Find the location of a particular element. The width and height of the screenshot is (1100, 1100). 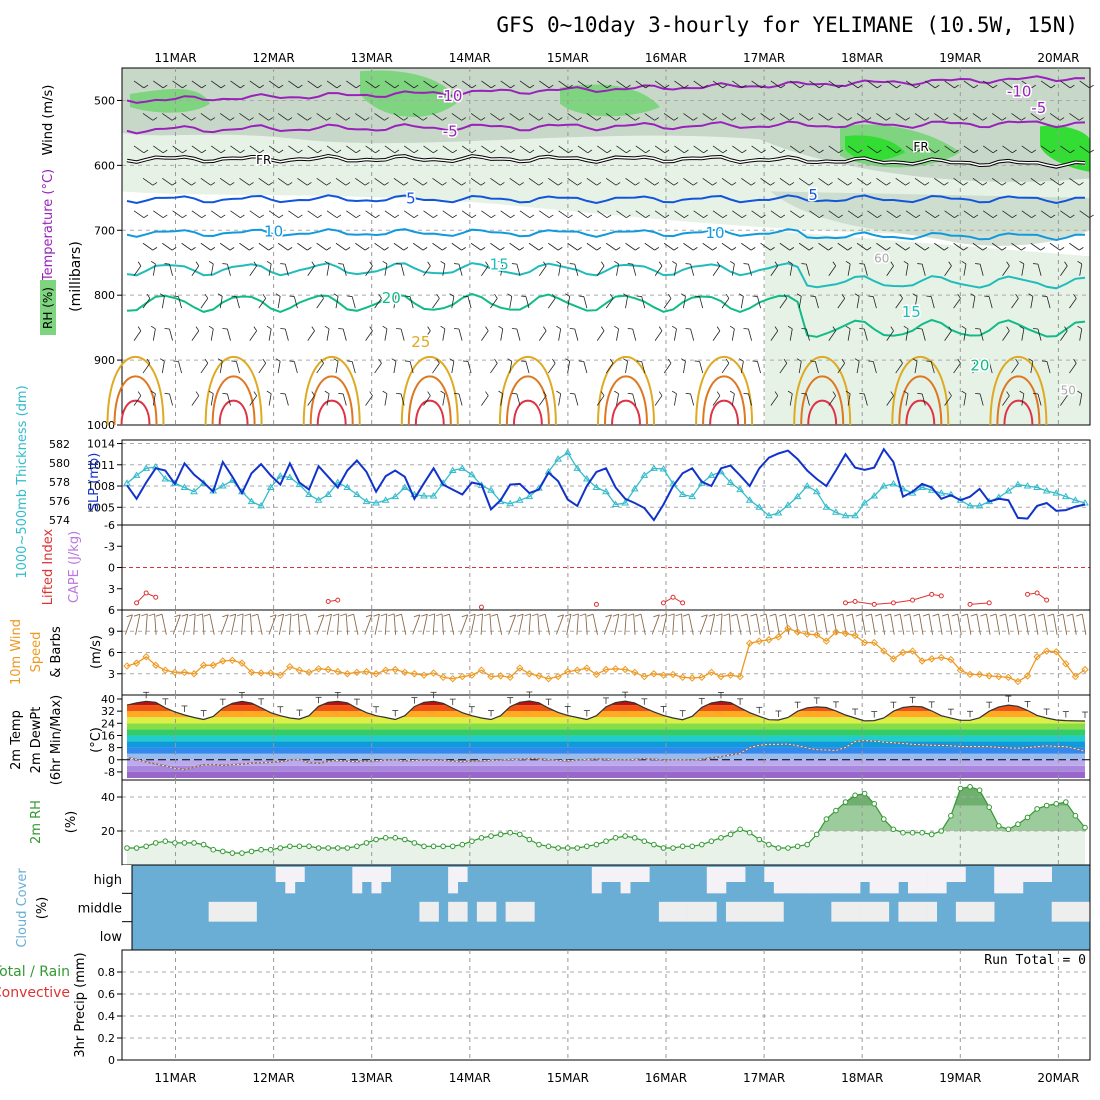

wind-axis-label-3: & Barbs is located at coordinates (56, 652).